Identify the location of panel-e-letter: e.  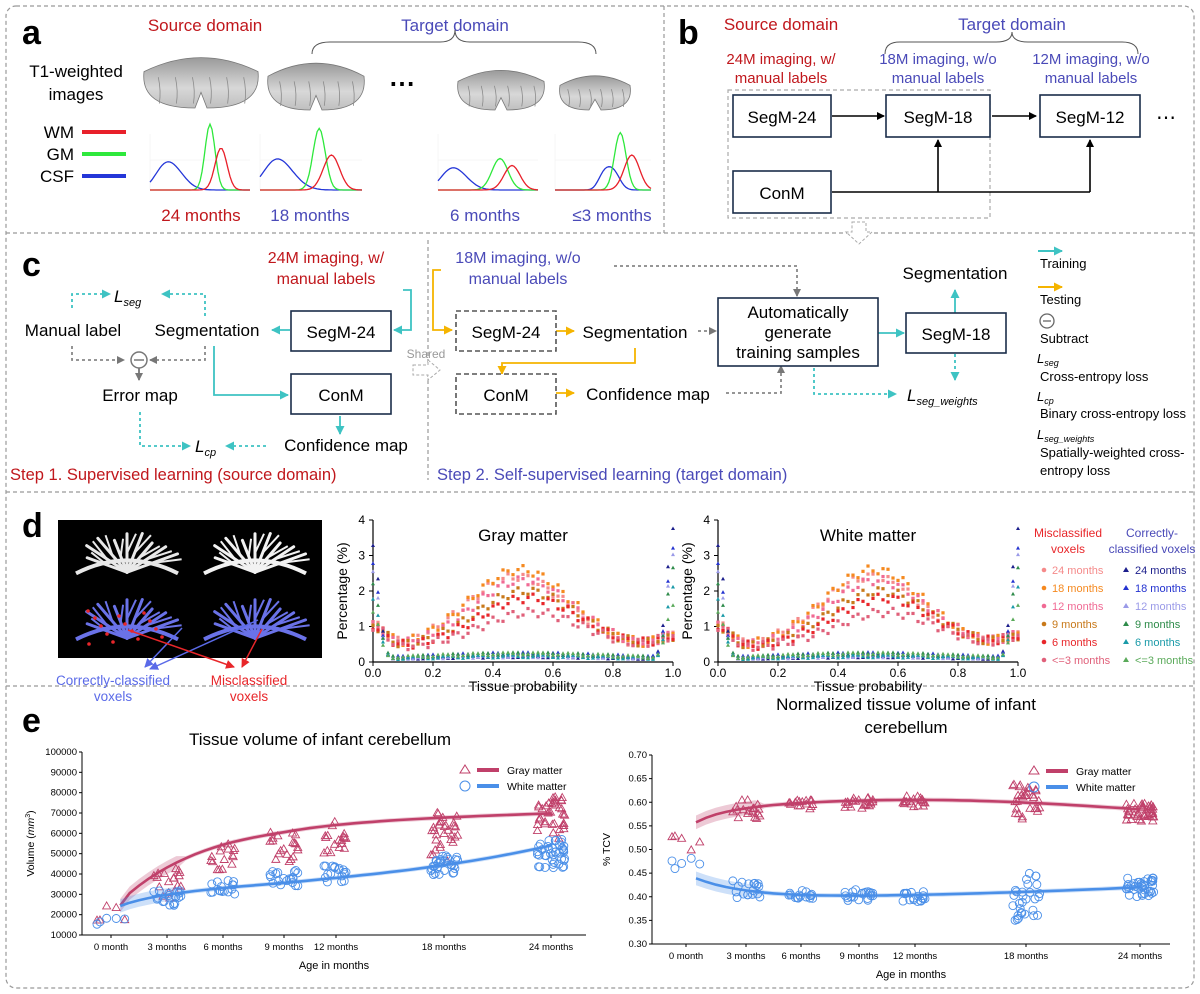
(31, 721).